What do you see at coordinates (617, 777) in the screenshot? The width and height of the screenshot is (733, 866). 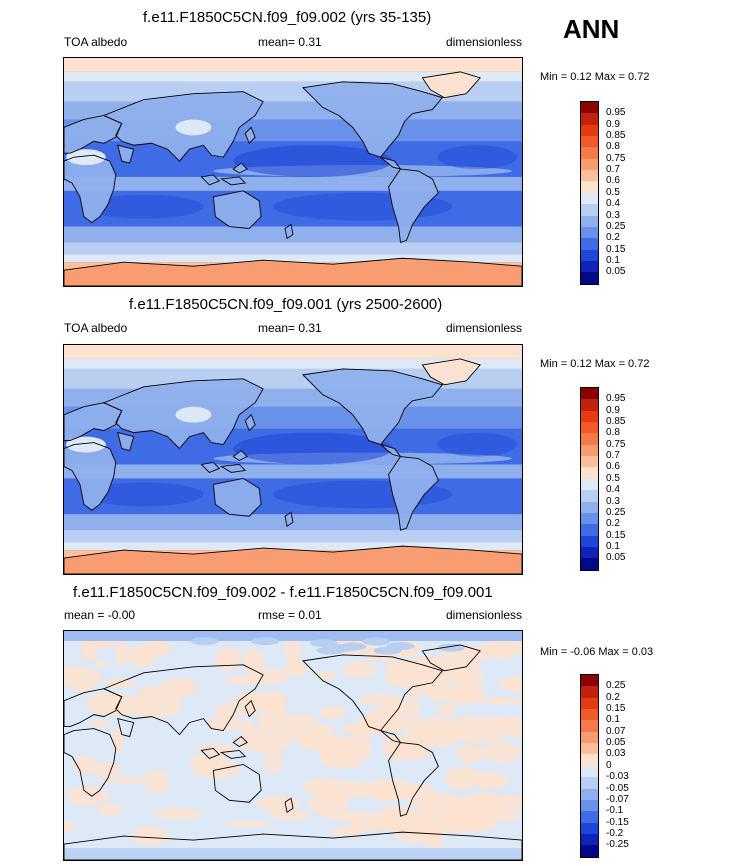 I see `colorbar-tick-label: -0.03` at bounding box center [617, 777].